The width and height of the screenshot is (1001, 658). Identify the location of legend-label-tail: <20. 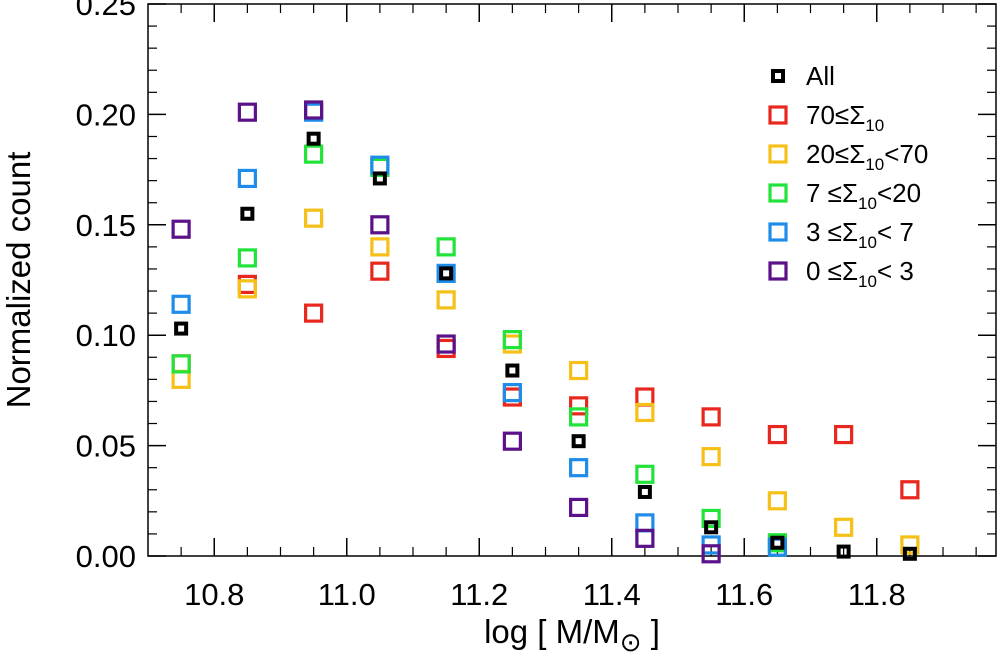
(899, 193).